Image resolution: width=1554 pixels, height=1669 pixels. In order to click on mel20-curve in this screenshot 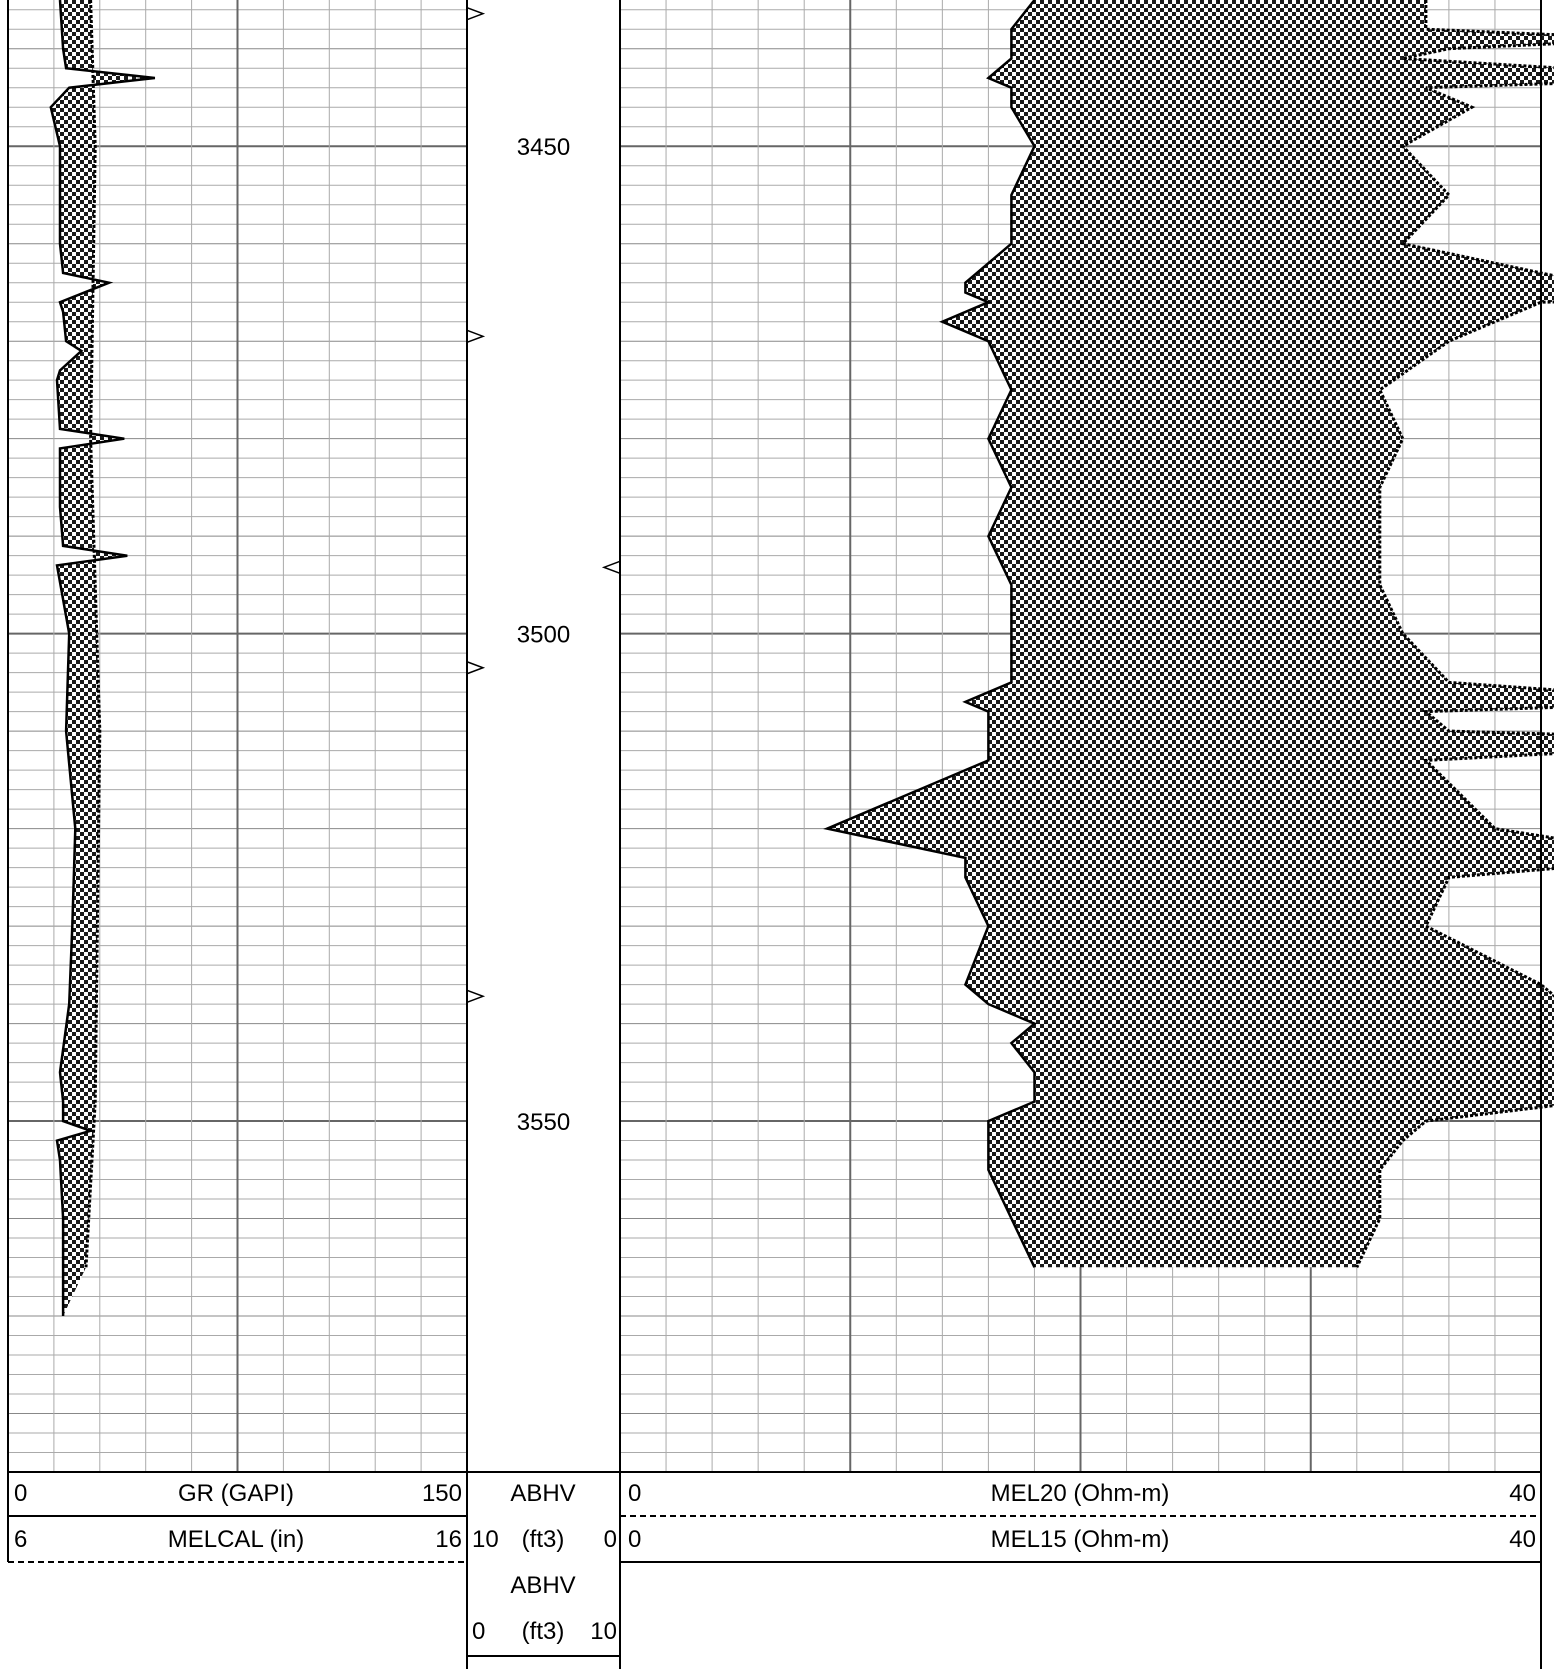, I will do `click(1454, 634)`.